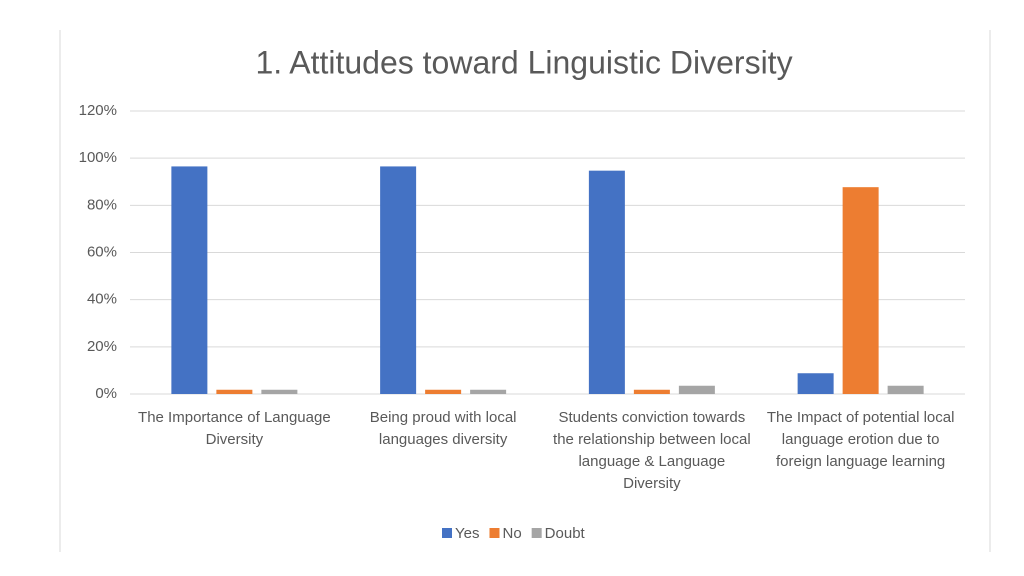  Describe the element at coordinates (565, 533) in the screenshot. I see `legend-label: Doubt` at that location.